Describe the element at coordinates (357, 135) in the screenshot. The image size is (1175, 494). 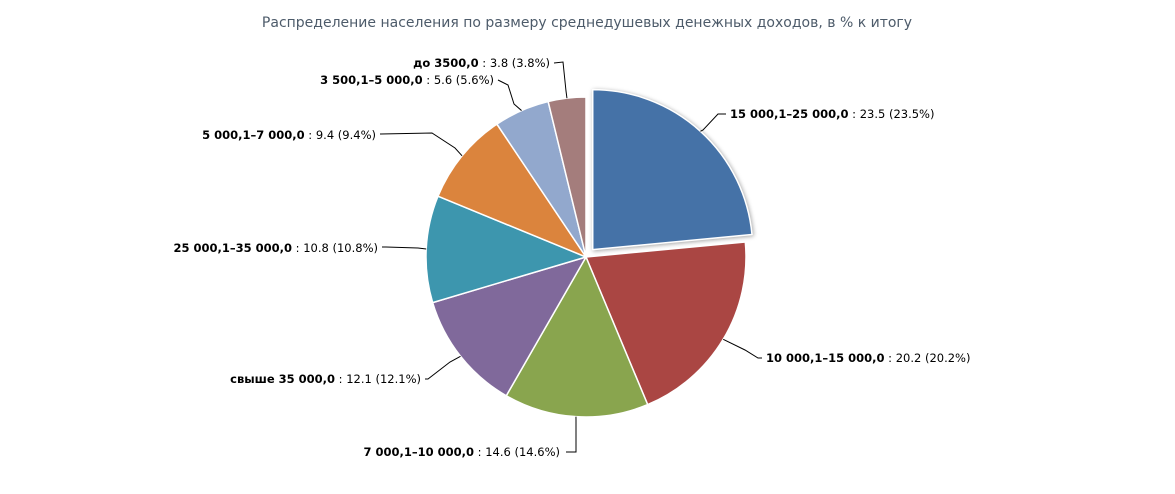
I see `slice-label-percent: (9.4%)` at that location.